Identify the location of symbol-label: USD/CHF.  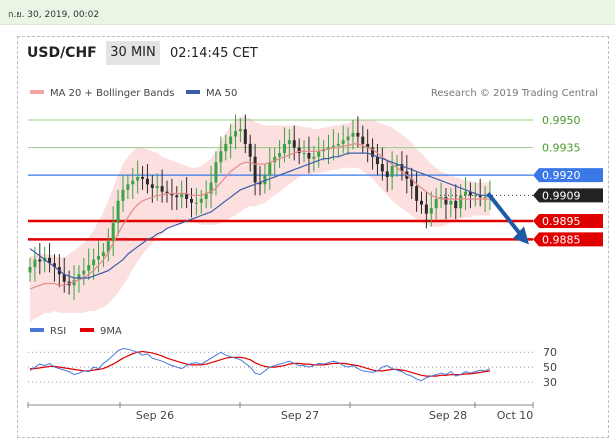
(62, 53).